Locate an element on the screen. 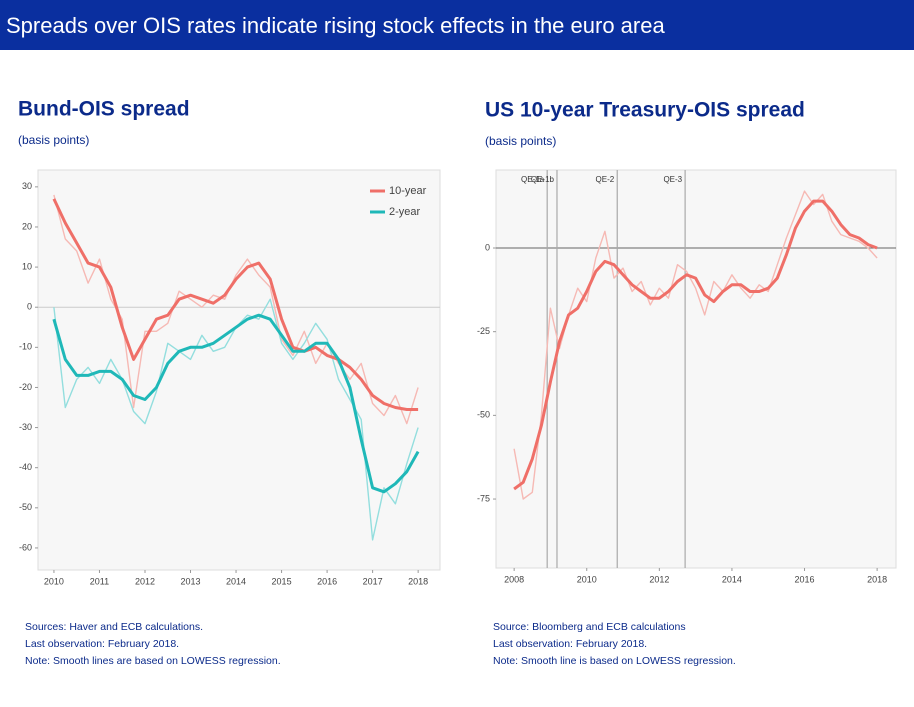  x-tick-label: 2017 is located at coordinates (373, 581).